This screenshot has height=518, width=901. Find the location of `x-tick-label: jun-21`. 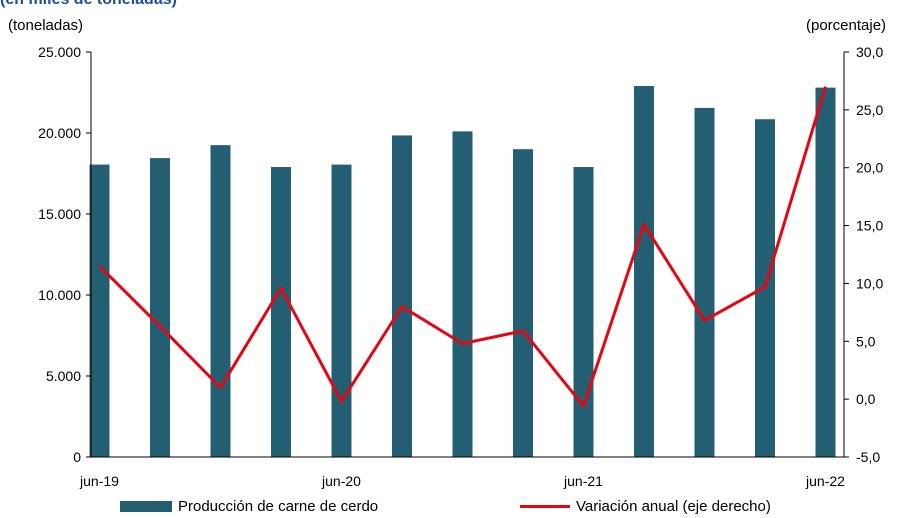

x-tick-label: jun-21 is located at coordinates (583, 481).